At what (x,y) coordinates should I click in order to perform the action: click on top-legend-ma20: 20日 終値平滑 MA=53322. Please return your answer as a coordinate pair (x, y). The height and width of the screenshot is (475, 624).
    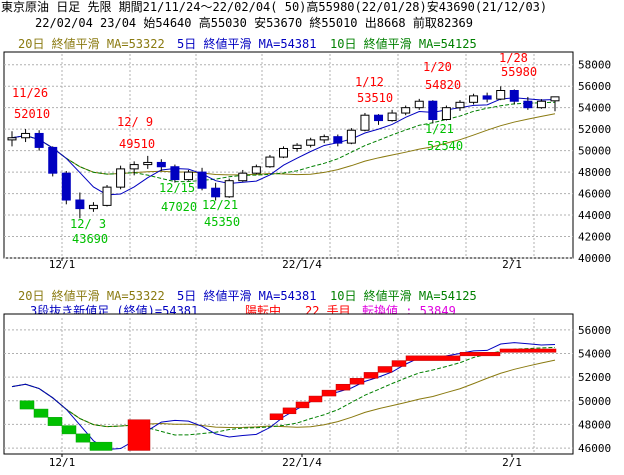
    Looking at the image, I should click on (91, 44).